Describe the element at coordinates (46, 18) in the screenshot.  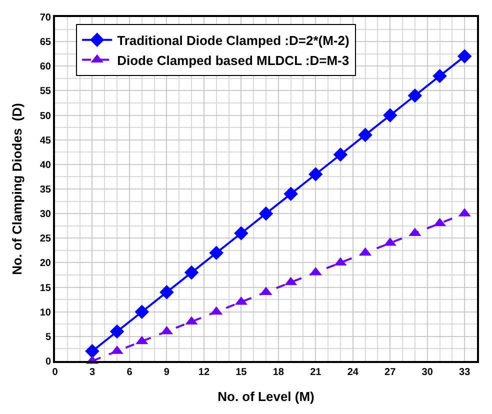
I see `y-tick-label: 70` at that location.